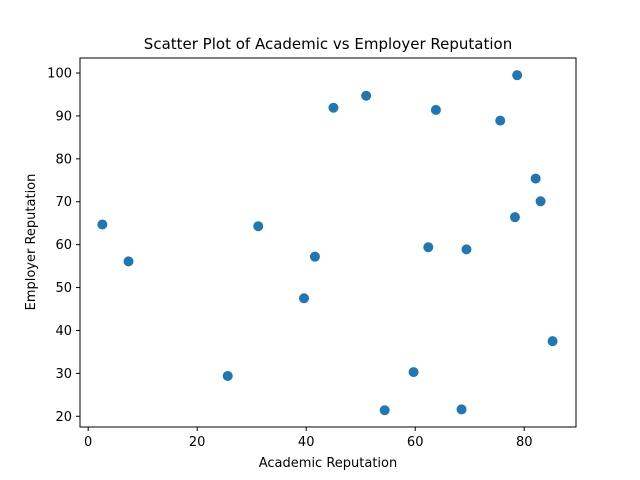 This screenshot has height=480, width=640. Describe the element at coordinates (63, 374) in the screenshot. I see `y-tick-label: 30` at that location.